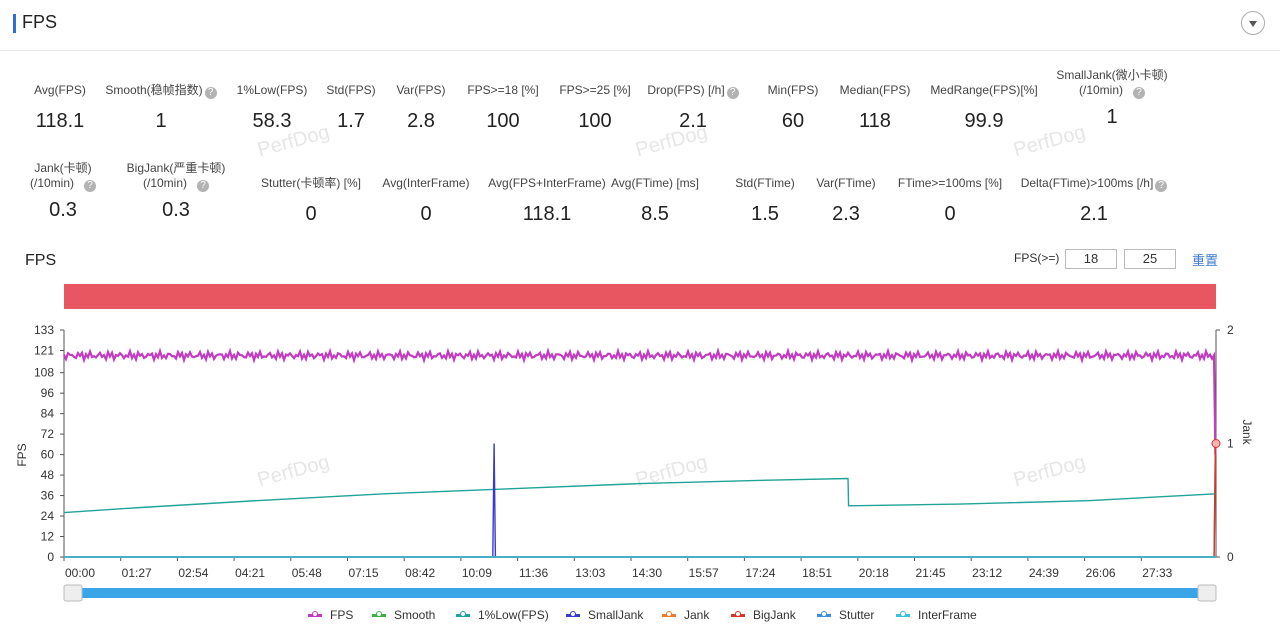  What do you see at coordinates (1157, 573) in the screenshot?
I see `x-tick-label: 27:33` at bounding box center [1157, 573].